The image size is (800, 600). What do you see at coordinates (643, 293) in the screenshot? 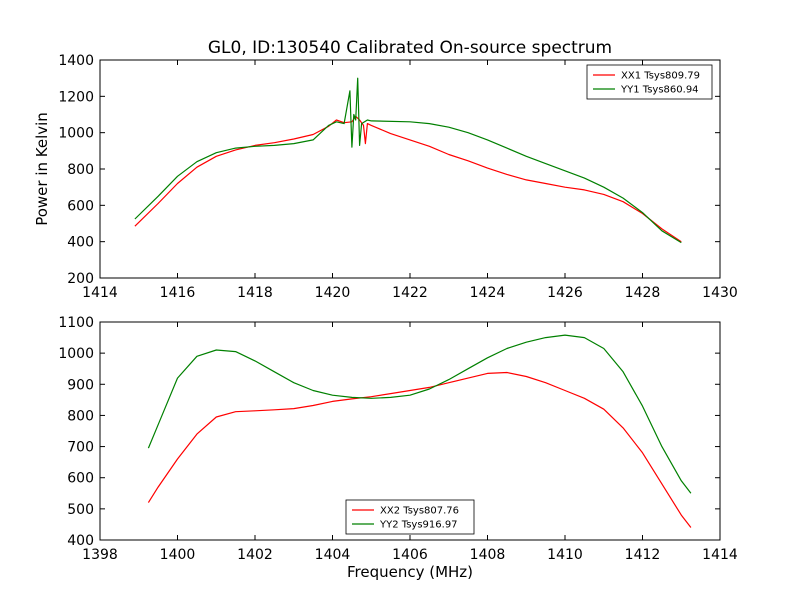
I see `top-x-tick-label: 1428` at bounding box center [643, 293].